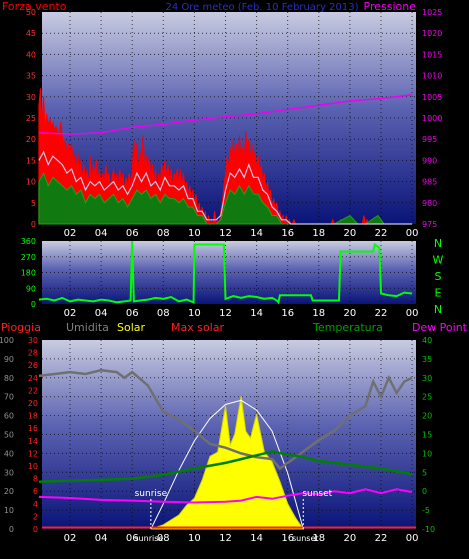  What do you see at coordinates (432, 54) in the screenshot?
I see `pressure-tick-label: 1015` at bounding box center [432, 54].